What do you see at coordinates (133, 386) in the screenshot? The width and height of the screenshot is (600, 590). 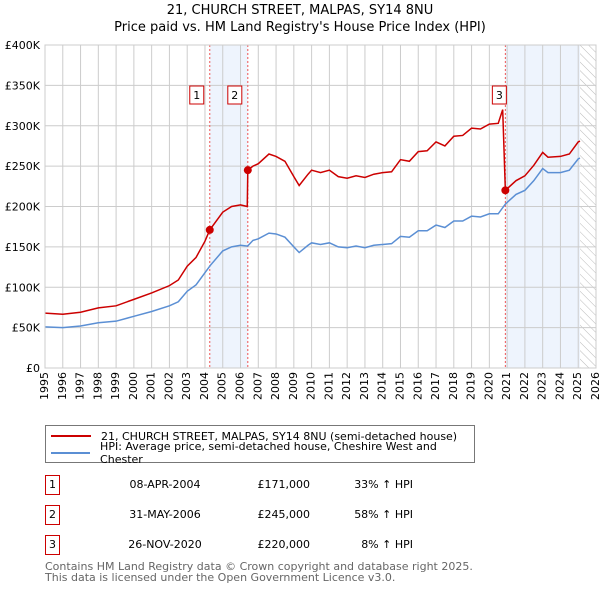 I see `x-tick-label: 2000` at bounding box center [133, 386].